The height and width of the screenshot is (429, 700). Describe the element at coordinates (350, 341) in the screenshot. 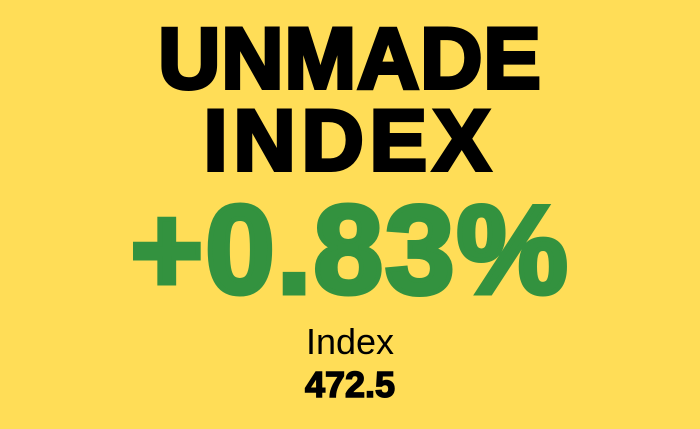

I see `index-label: Index` at that location.